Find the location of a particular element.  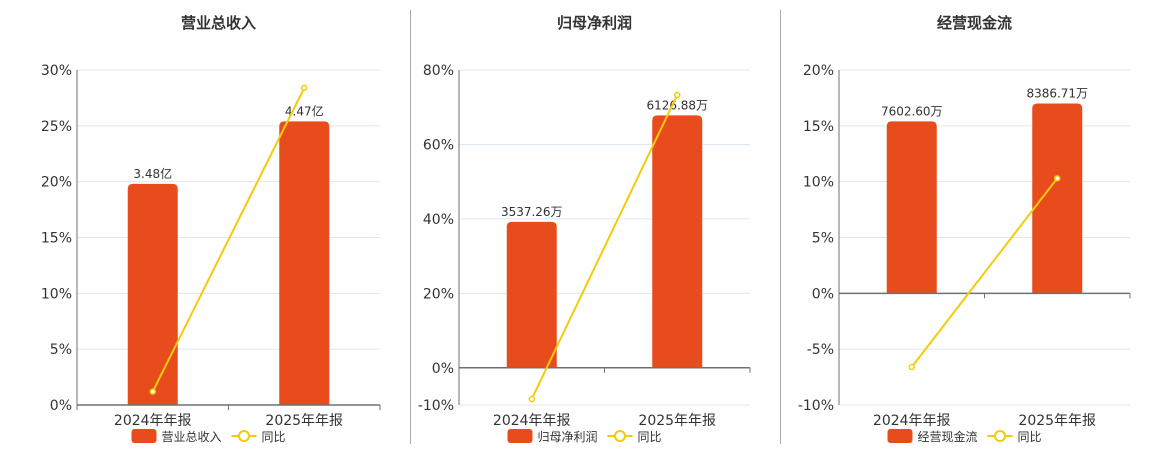

y-tick-label: 40% is located at coordinates (438, 220).